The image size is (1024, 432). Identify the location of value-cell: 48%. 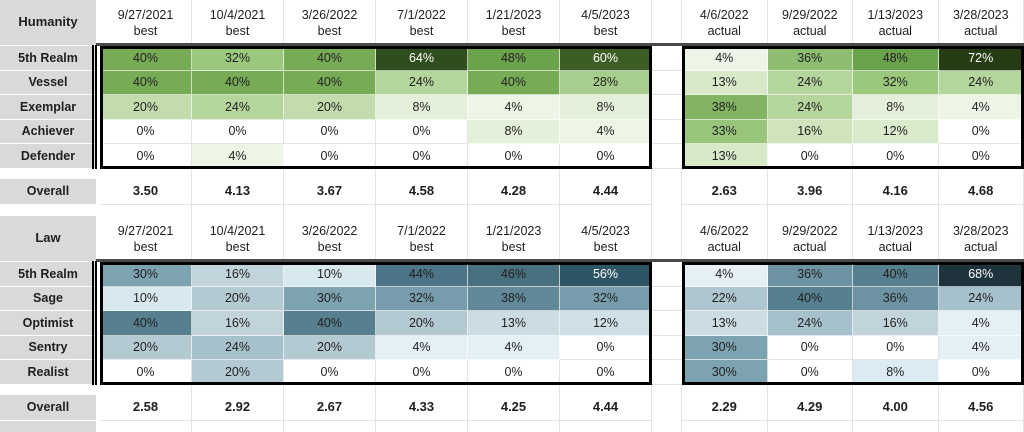
(514, 58).